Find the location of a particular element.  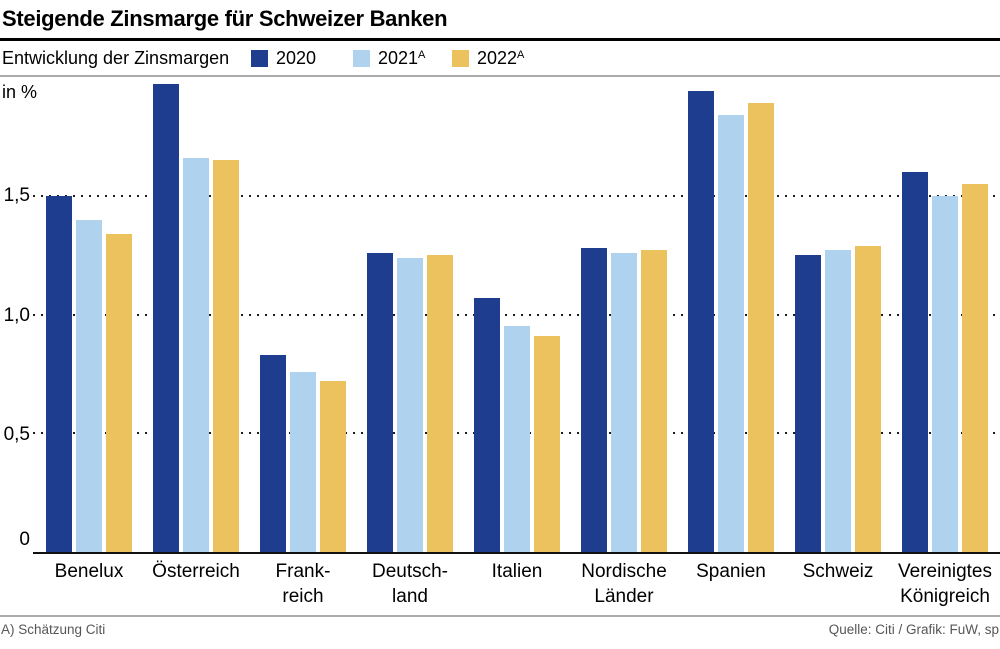

legend-item-2022: 2022A is located at coordinates (488, 58).